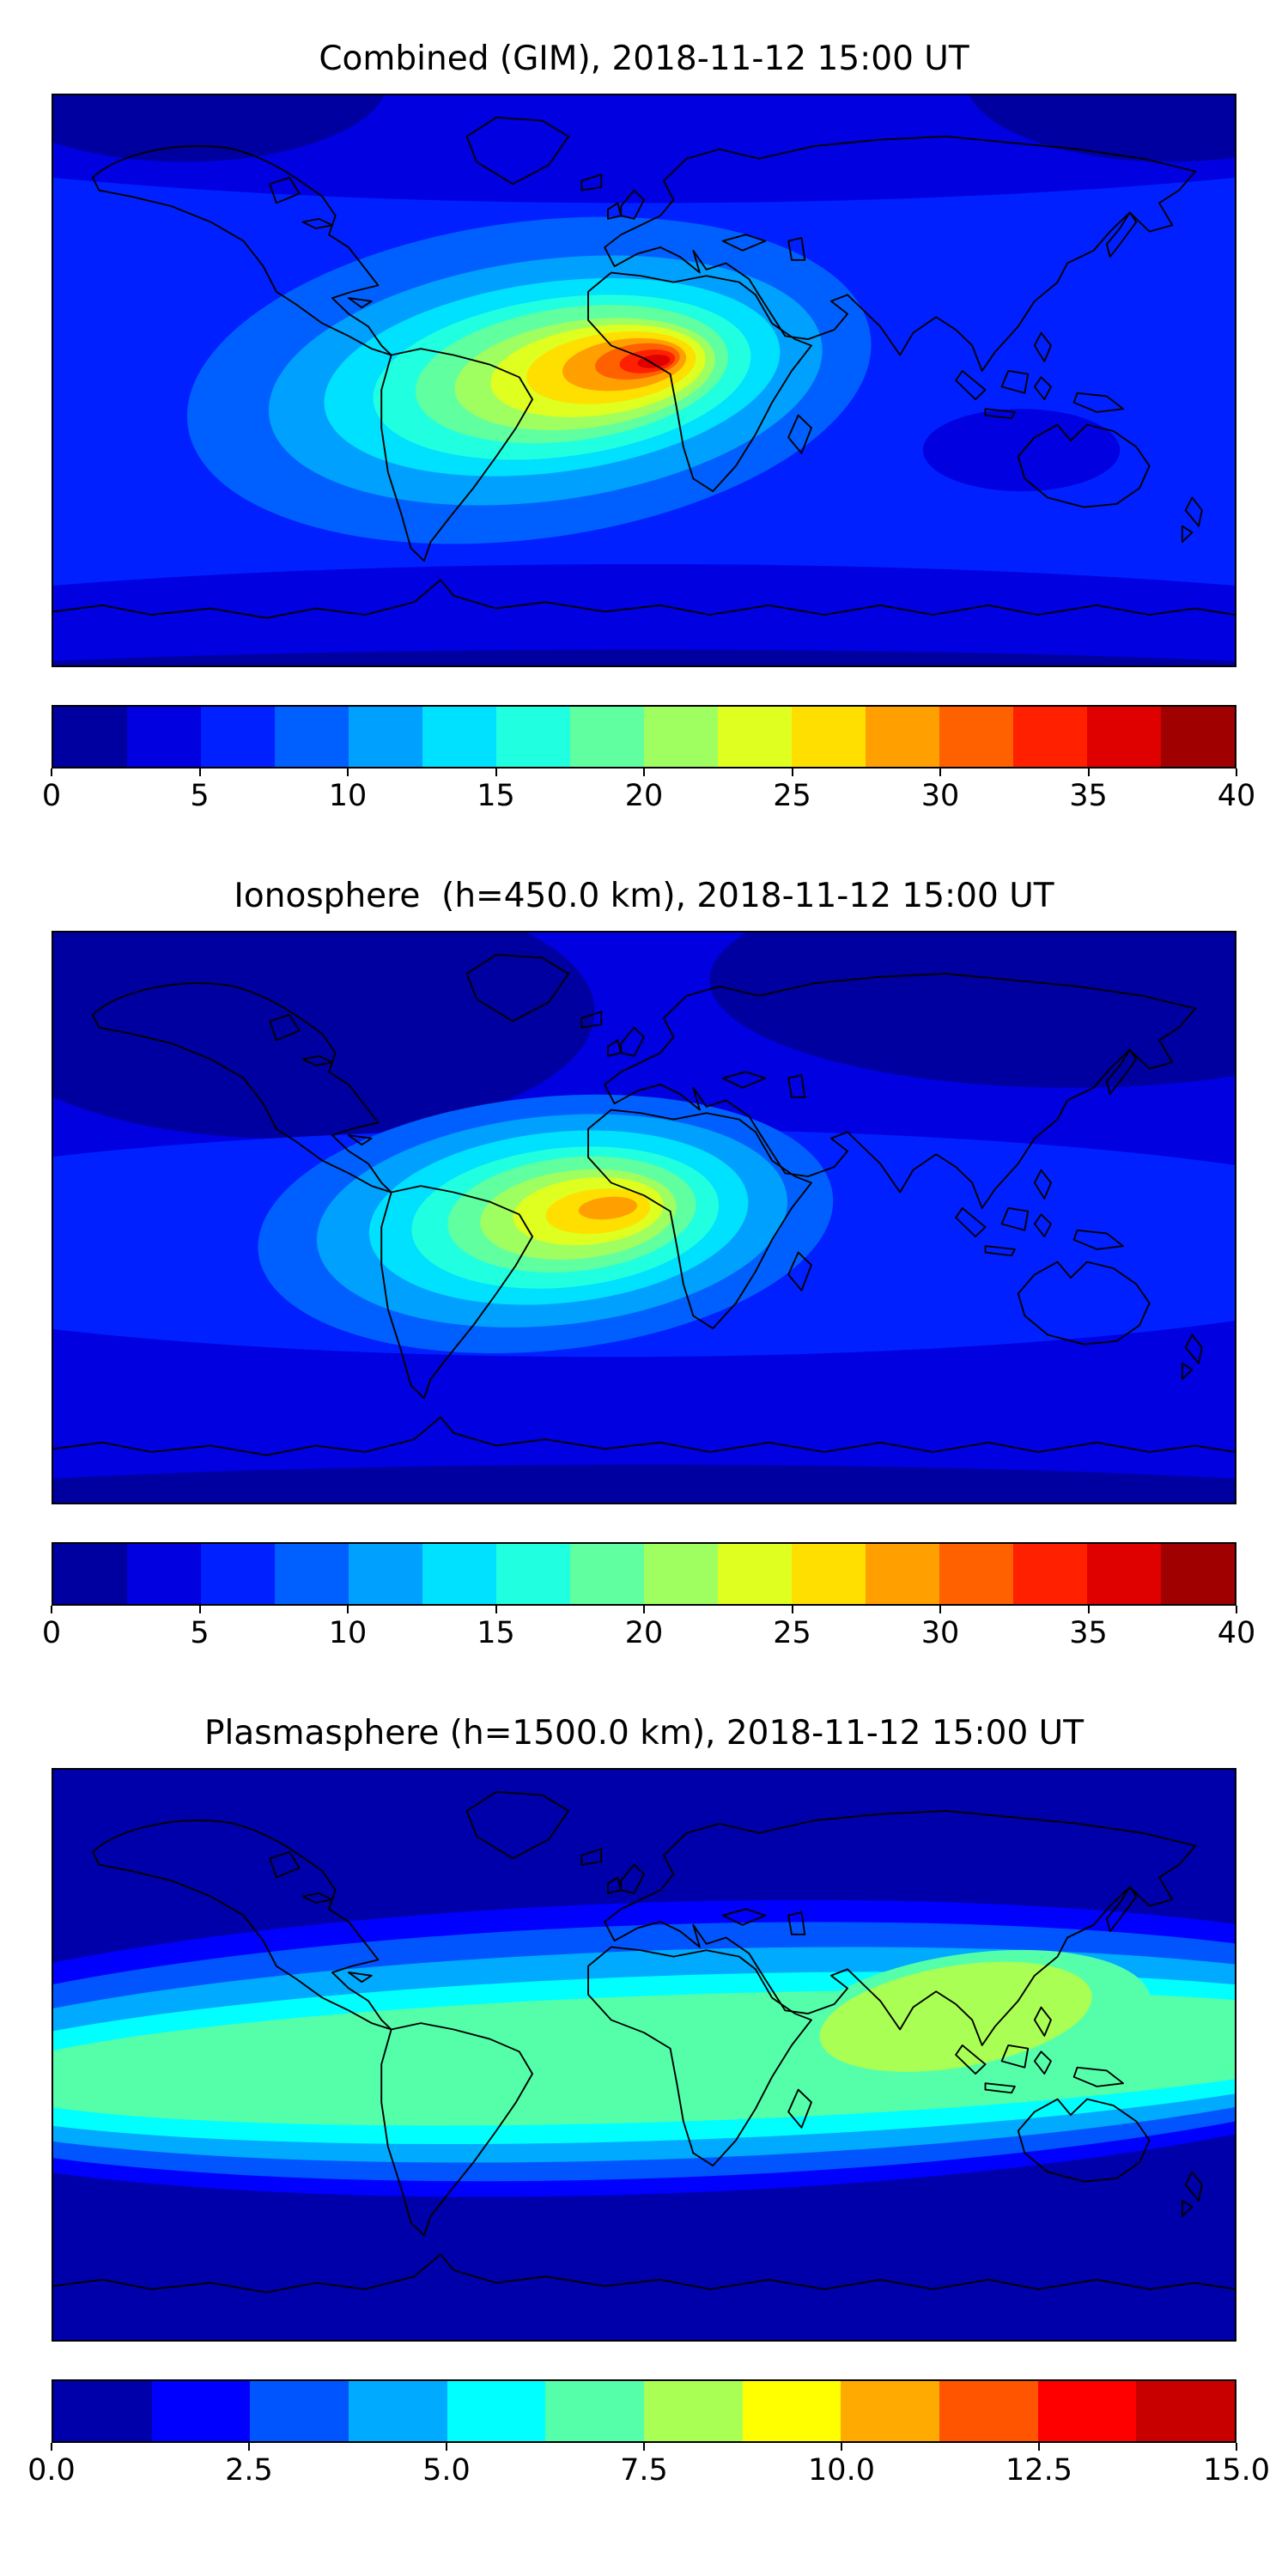  I want to click on colorbar-tick-label: 7.5, so click(644, 2470).